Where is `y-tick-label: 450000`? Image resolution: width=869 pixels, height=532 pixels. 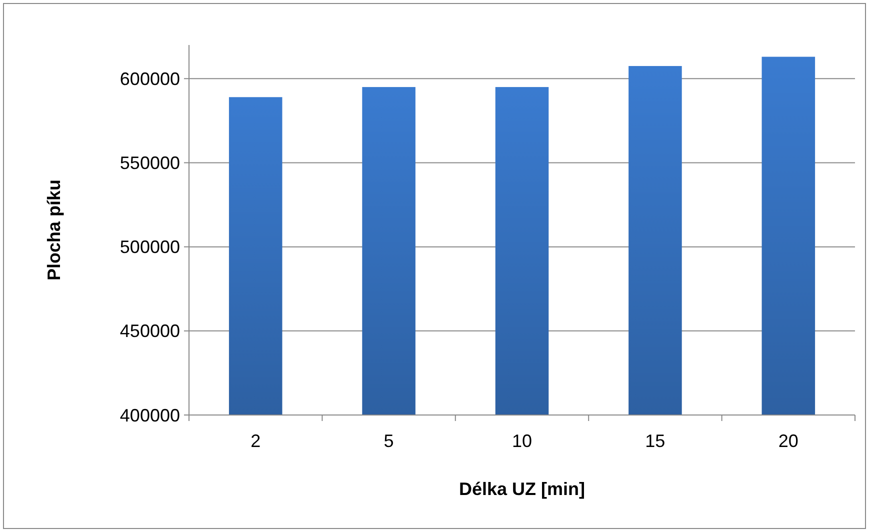 y-tick-label: 450000 is located at coordinates (150, 331).